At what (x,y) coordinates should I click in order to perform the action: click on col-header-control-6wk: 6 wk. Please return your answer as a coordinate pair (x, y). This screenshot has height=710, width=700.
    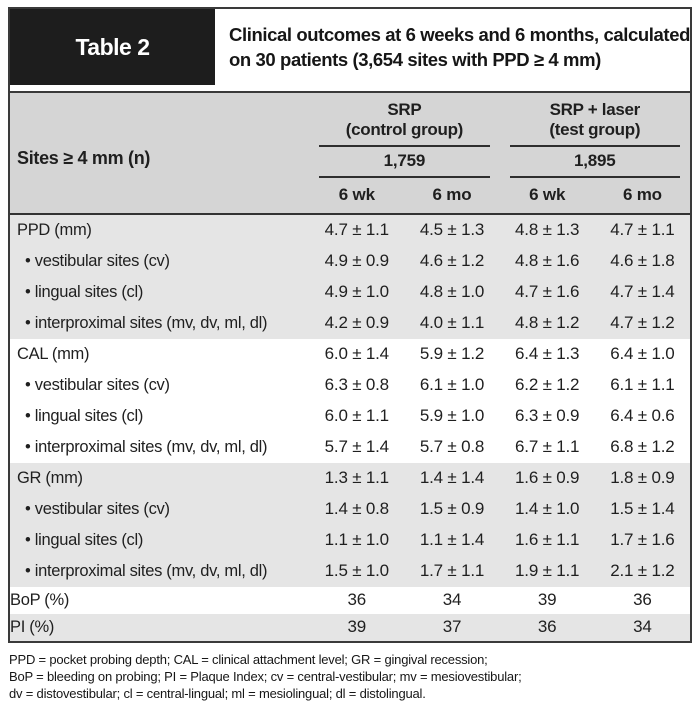
    Looking at the image, I should click on (357, 196).